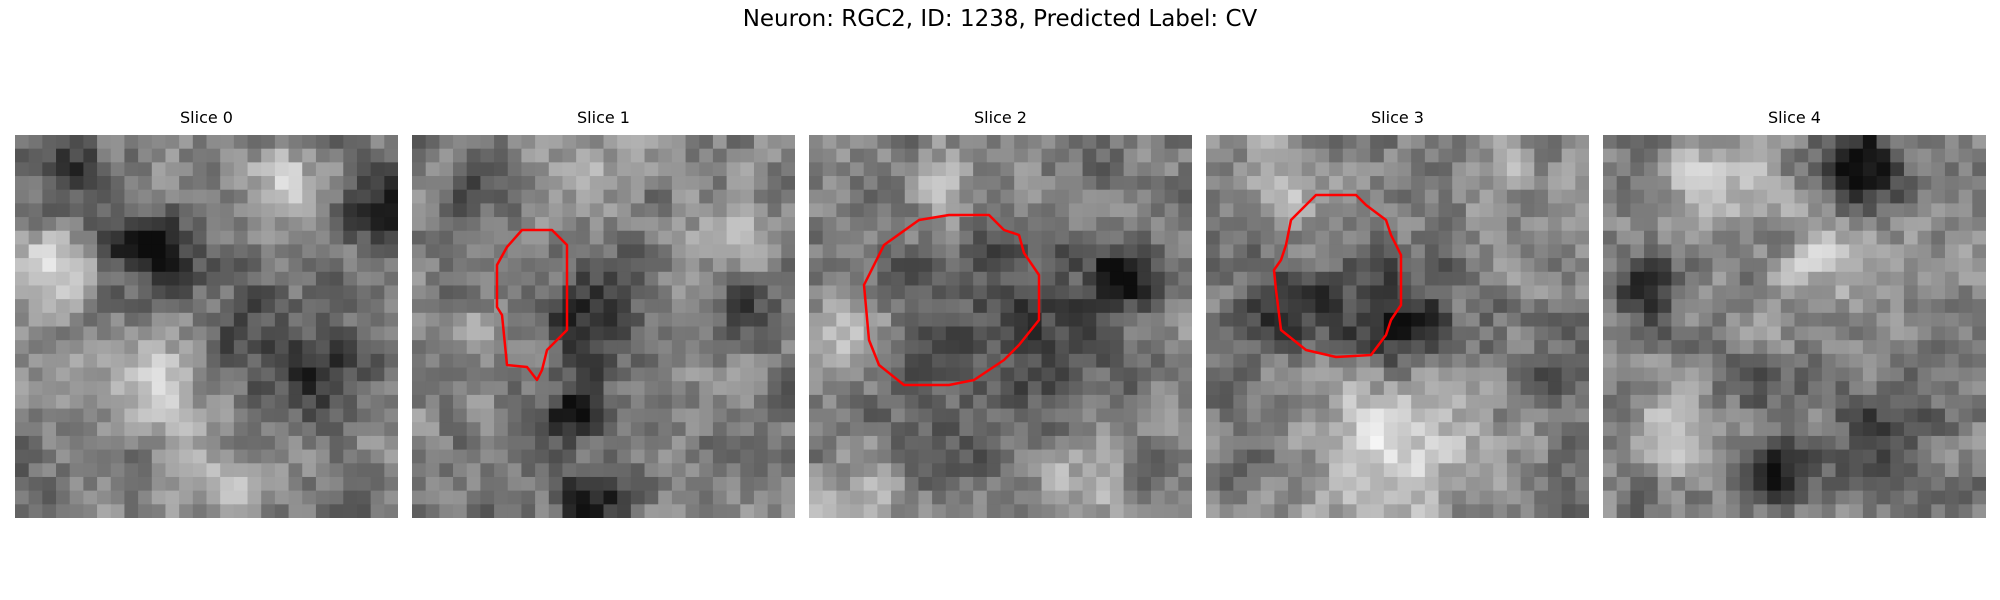 The height and width of the screenshot is (600, 2000). What do you see at coordinates (1000, 117) in the screenshot?
I see `slice-title: Slice 2` at bounding box center [1000, 117].